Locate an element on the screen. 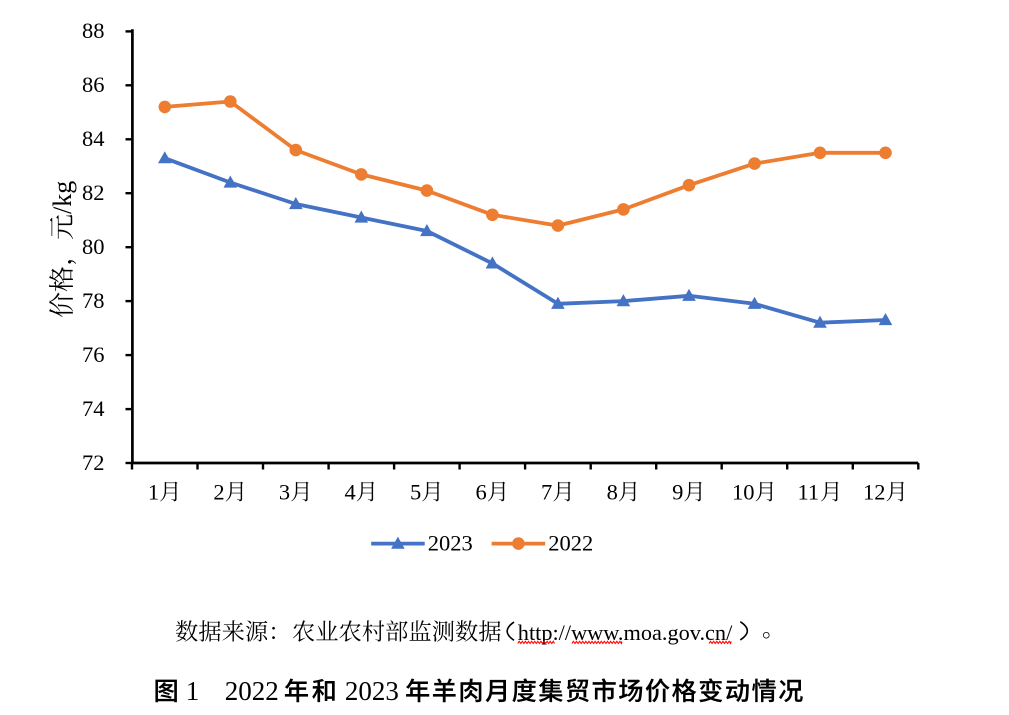  svg-text: 2 is located at coordinates (218, 492).